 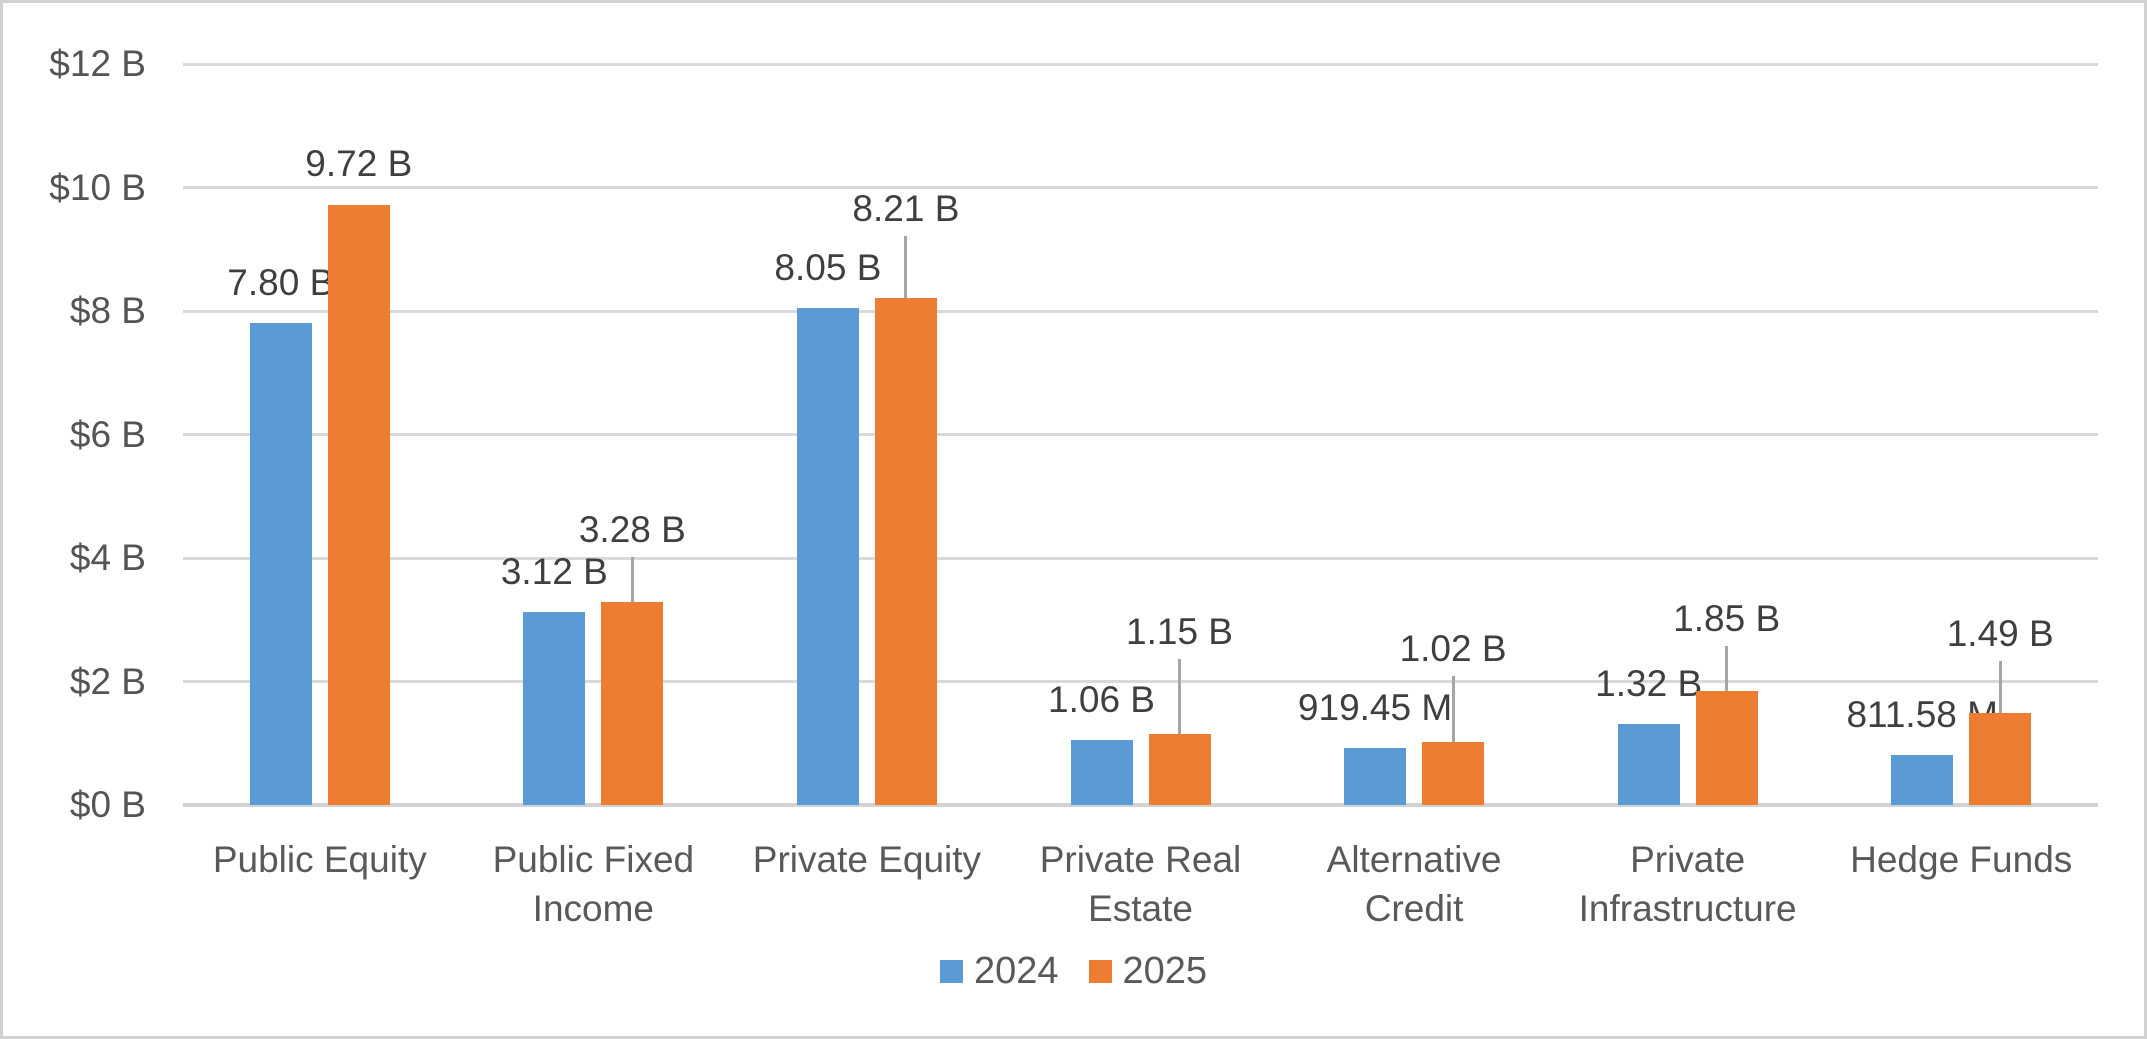 I want to click on data-label-2024-public-fixed-income: 3.12 B, so click(x=554, y=572).